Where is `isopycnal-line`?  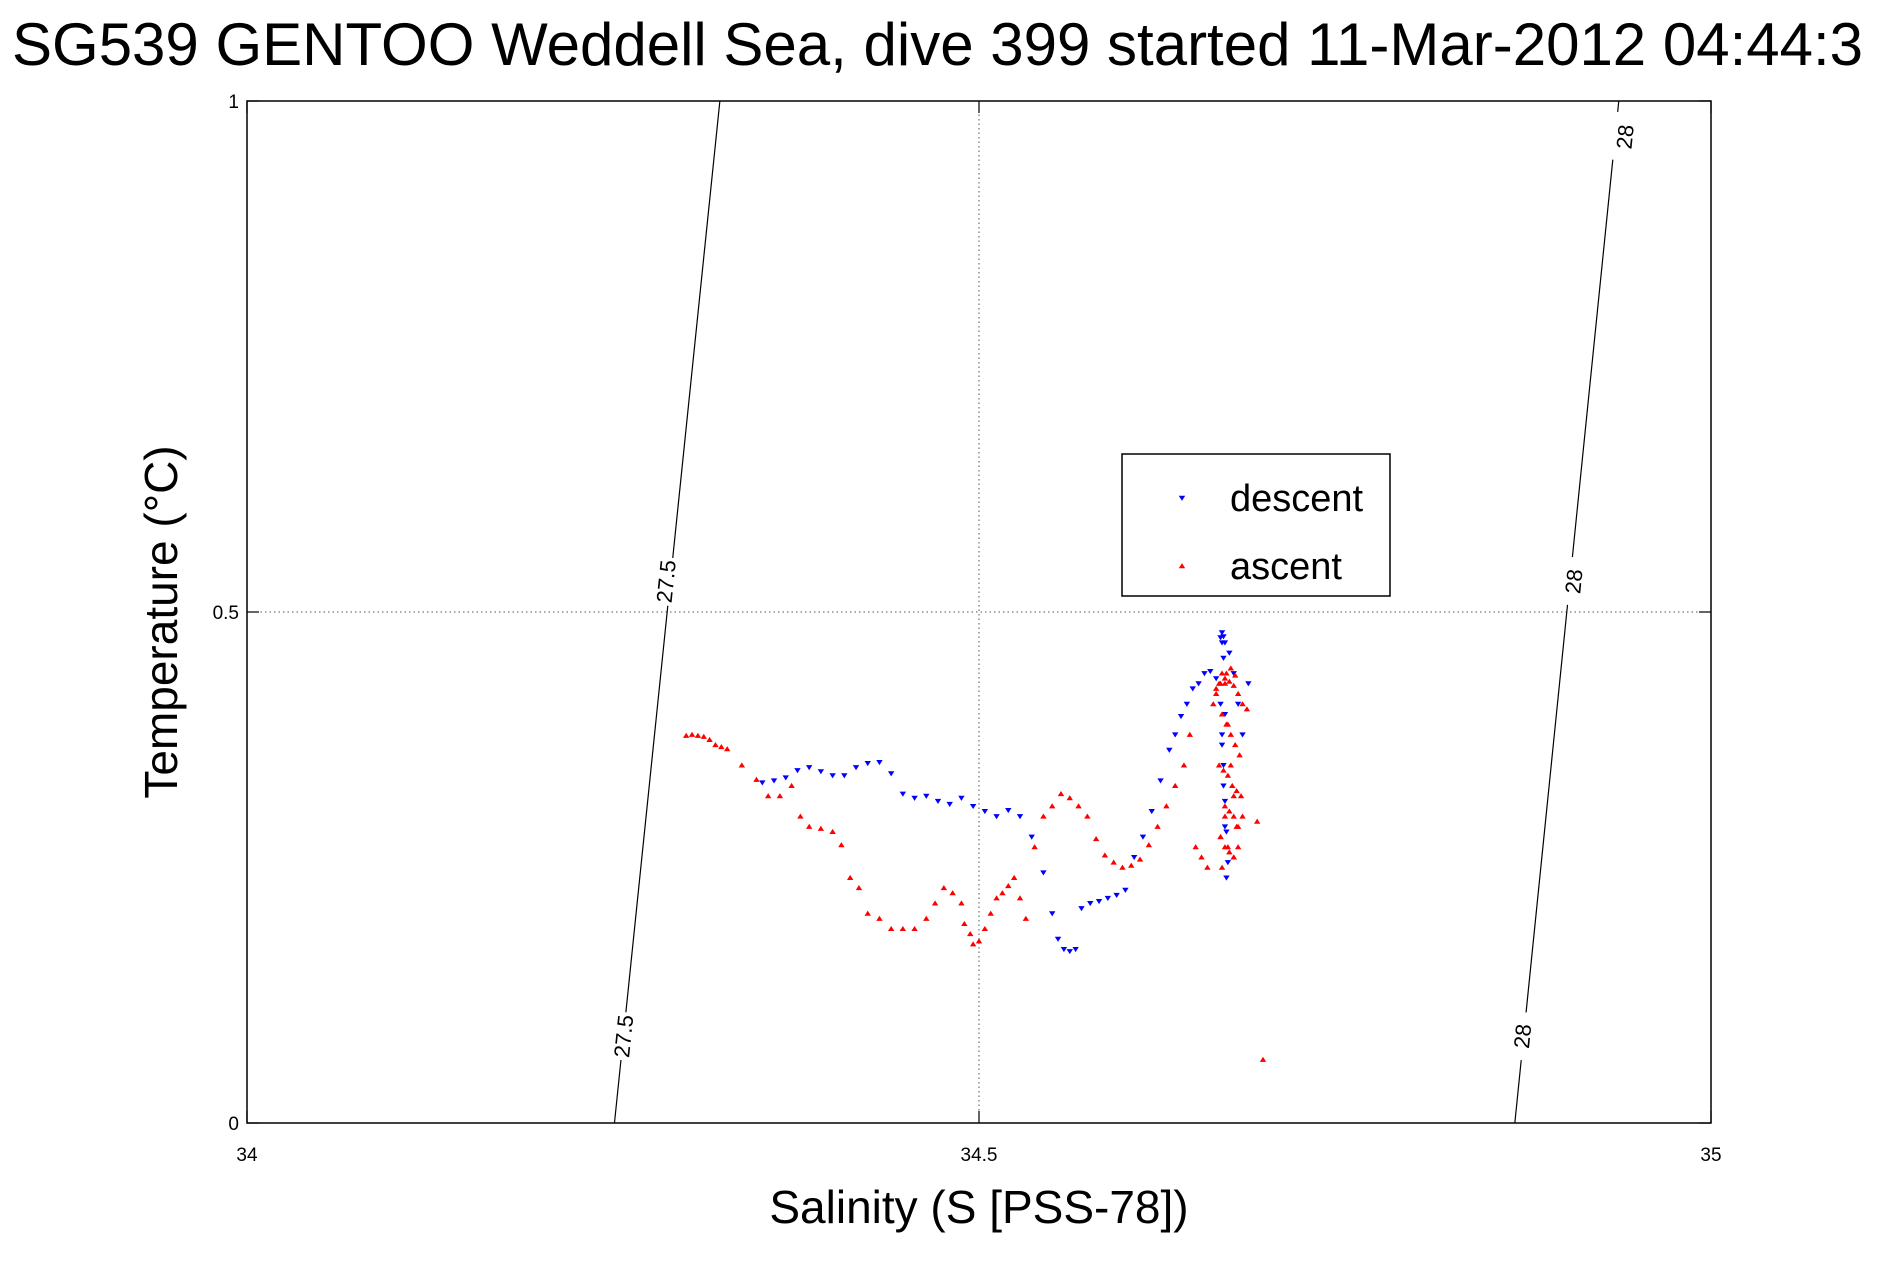
isopycnal-line is located at coordinates (1567, 612).